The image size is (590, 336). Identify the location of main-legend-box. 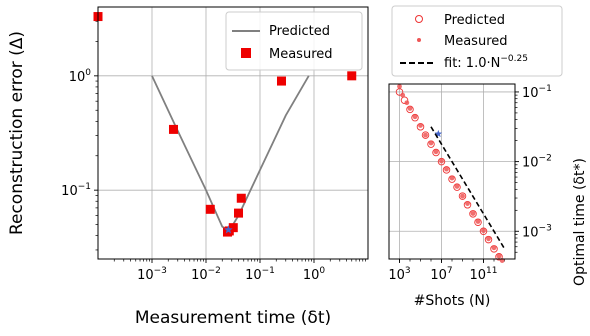
(294, 41).